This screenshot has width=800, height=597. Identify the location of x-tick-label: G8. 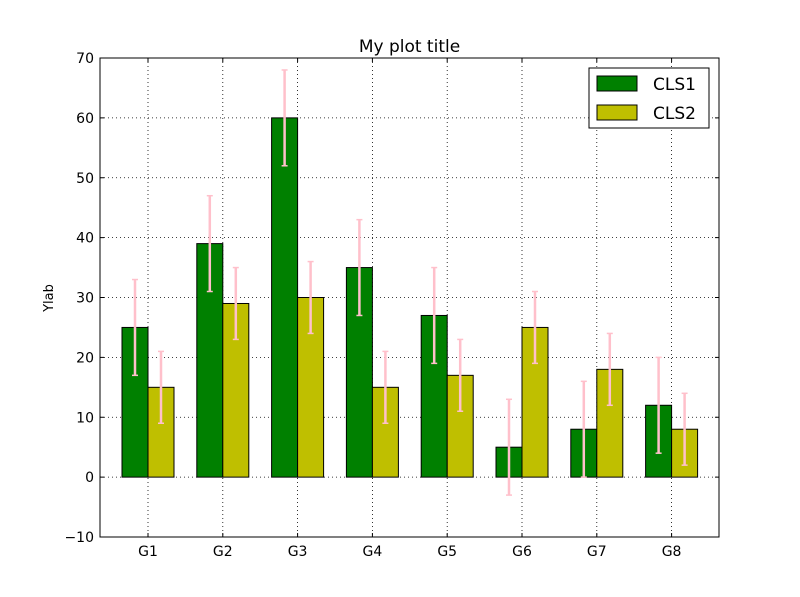
(672, 552).